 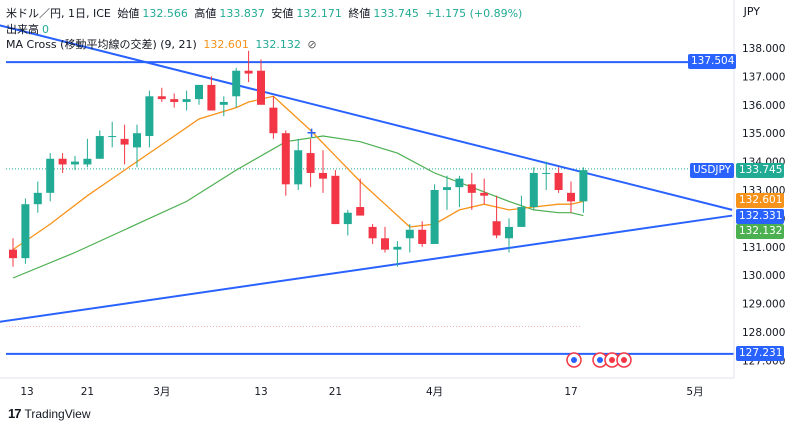 What do you see at coordinates (57, 413) in the screenshot?
I see `brand-name: TradingView` at bounding box center [57, 413].